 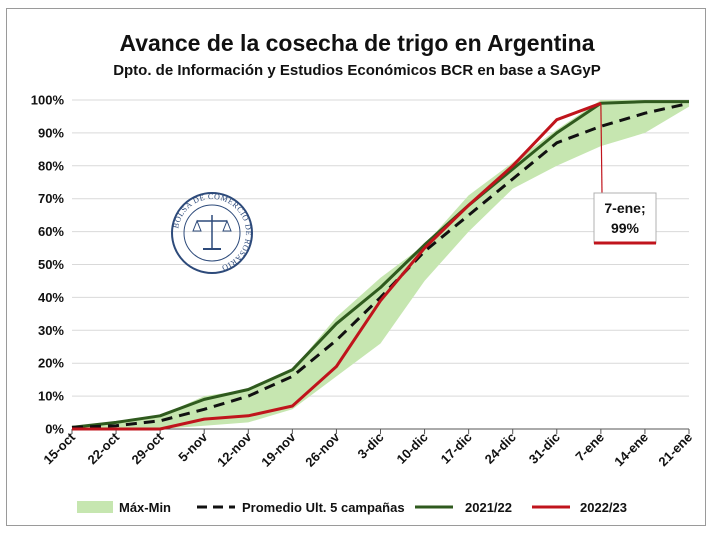 What do you see at coordinates (51, 231) in the screenshot?
I see `y-tick-label: 60%` at bounding box center [51, 231].